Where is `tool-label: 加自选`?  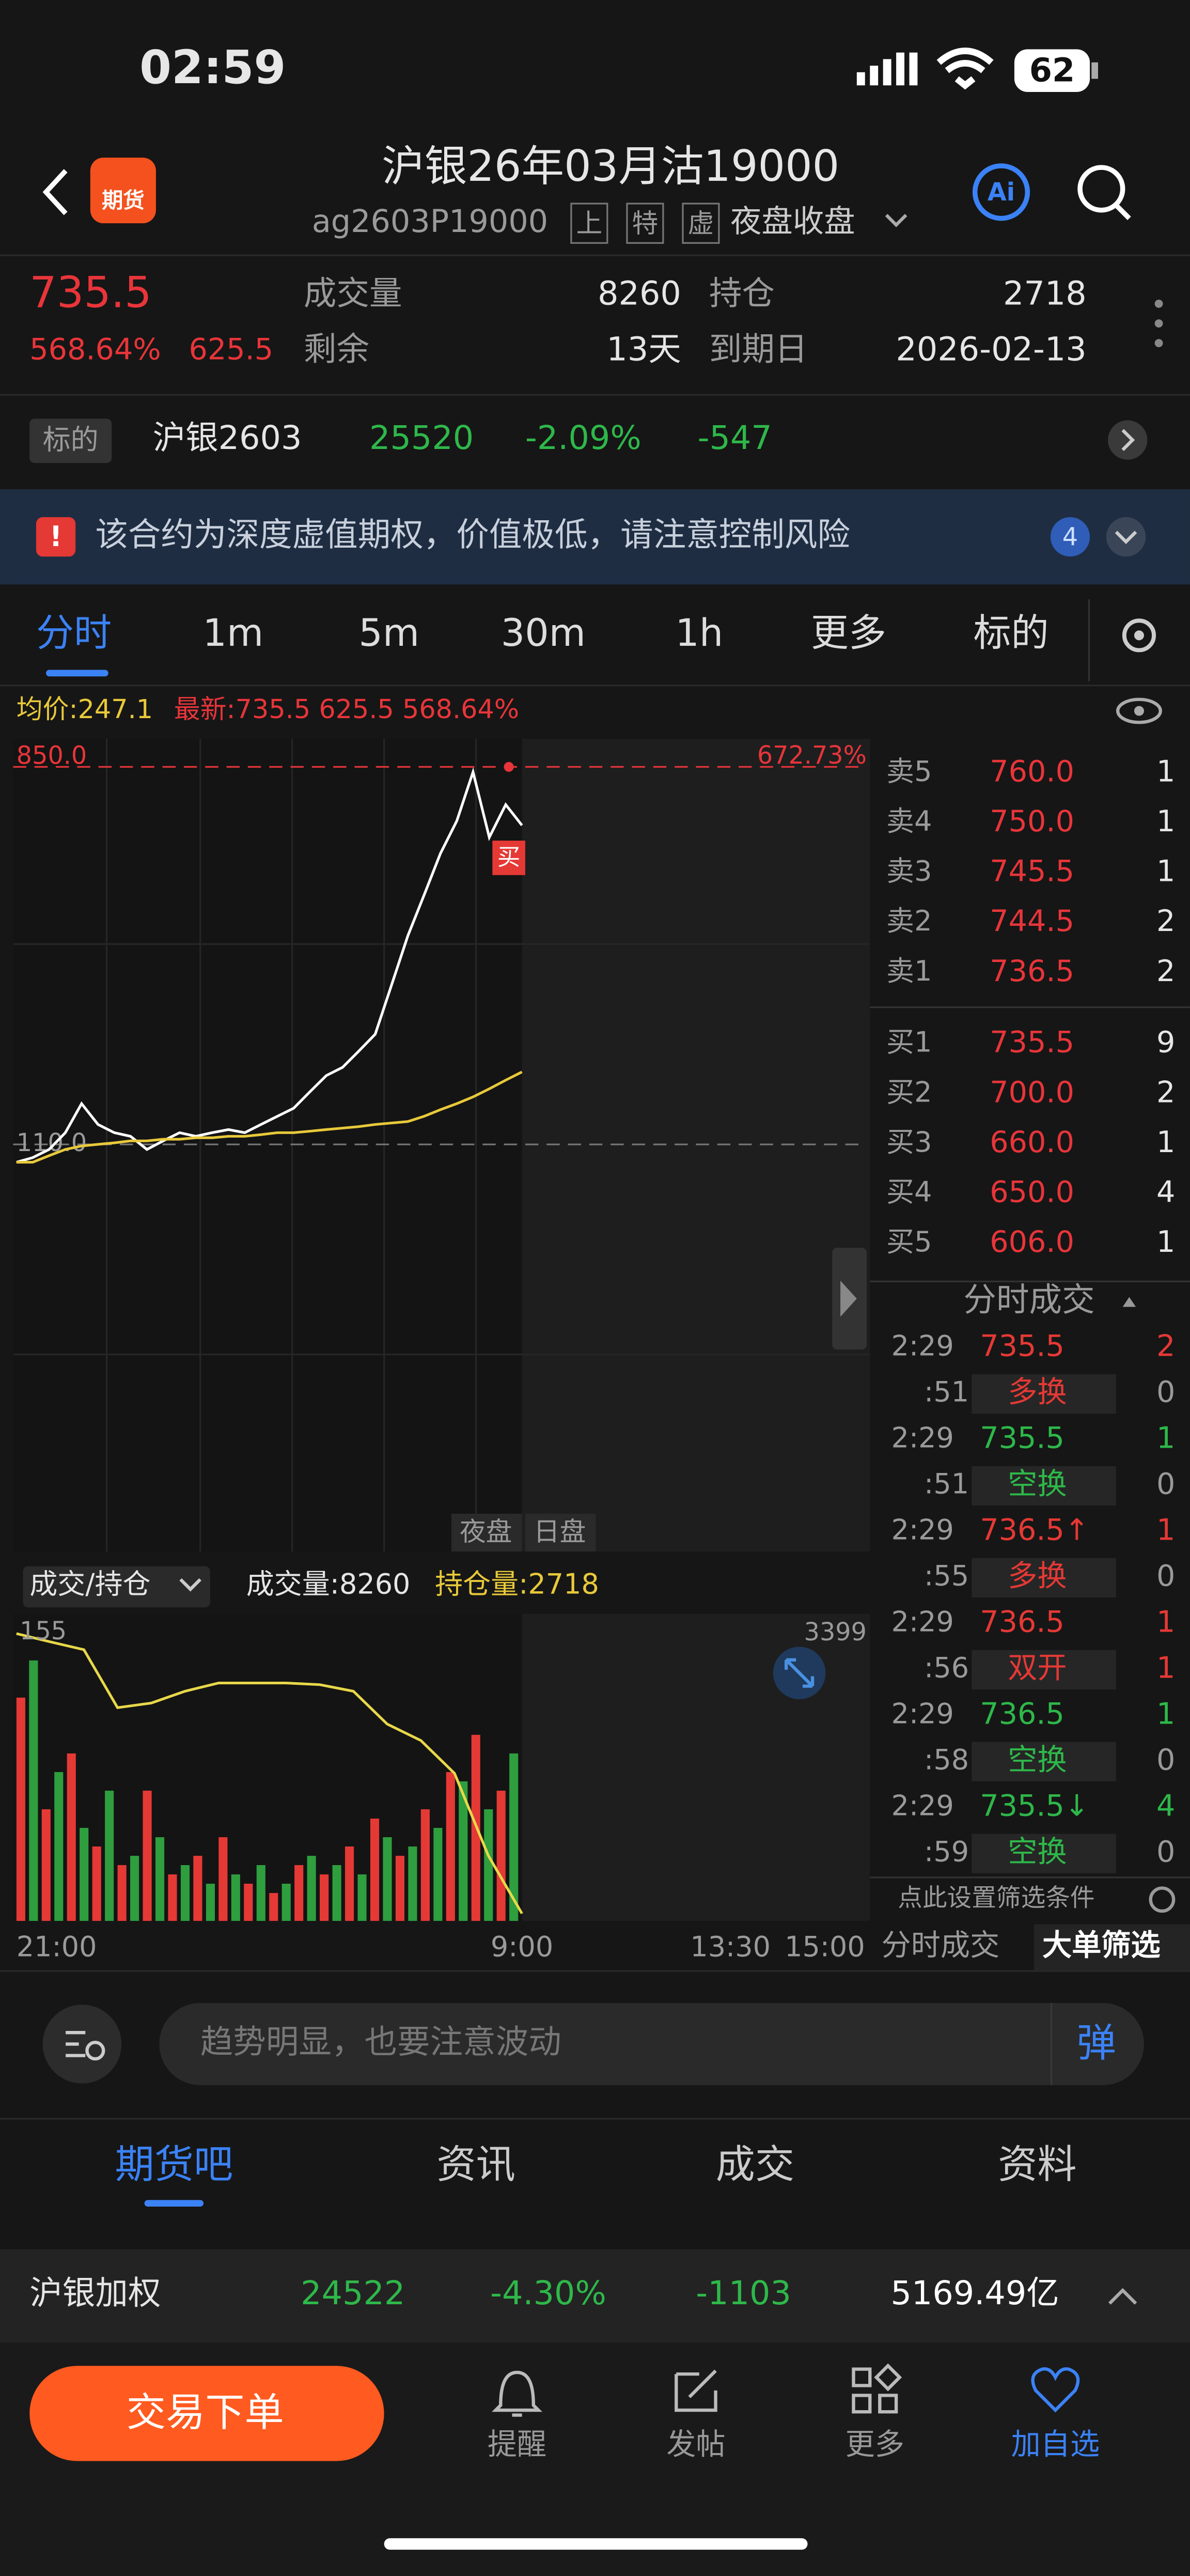 tool-label: 加自选 is located at coordinates (1055, 2445).